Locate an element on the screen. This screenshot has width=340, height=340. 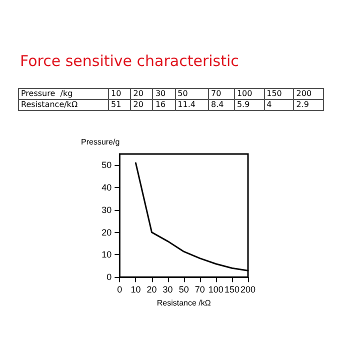
x-tick-label: 20 is located at coordinates (151, 289).